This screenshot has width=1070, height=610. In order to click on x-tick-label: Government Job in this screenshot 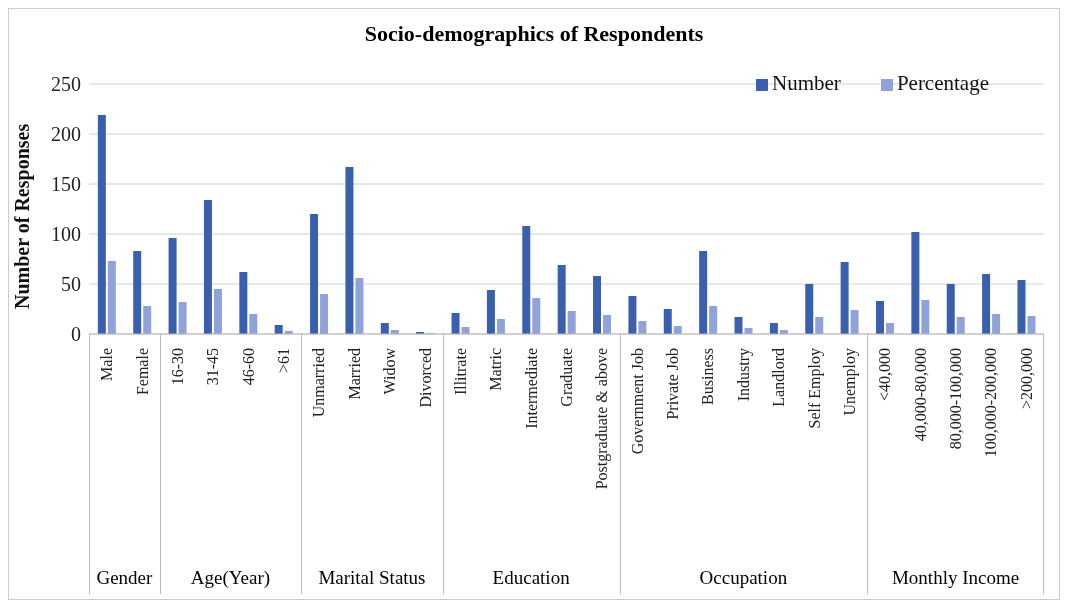, I will do `click(637, 401)`.